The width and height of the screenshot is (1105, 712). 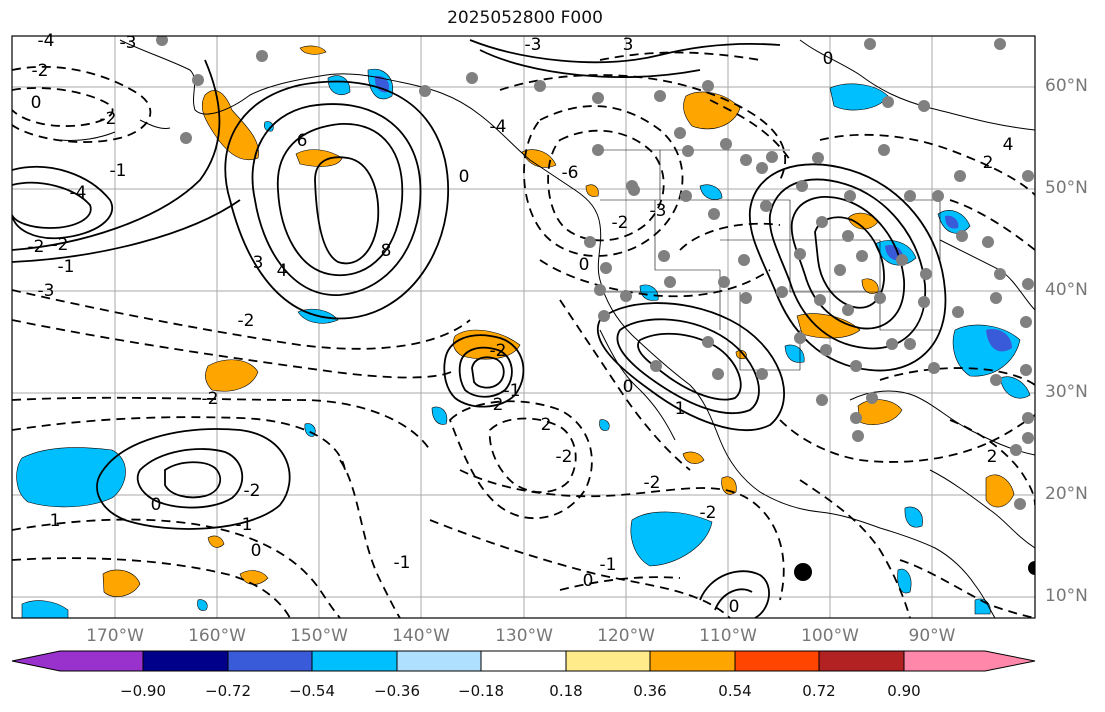 I want to click on edge-marker, so click(x=1031, y=568).